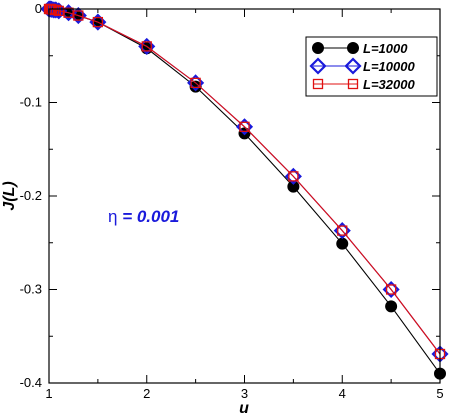  Describe the element at coordinates (31, 195) in the screenshot. I see `y-tick-label: -0.2` at that location.